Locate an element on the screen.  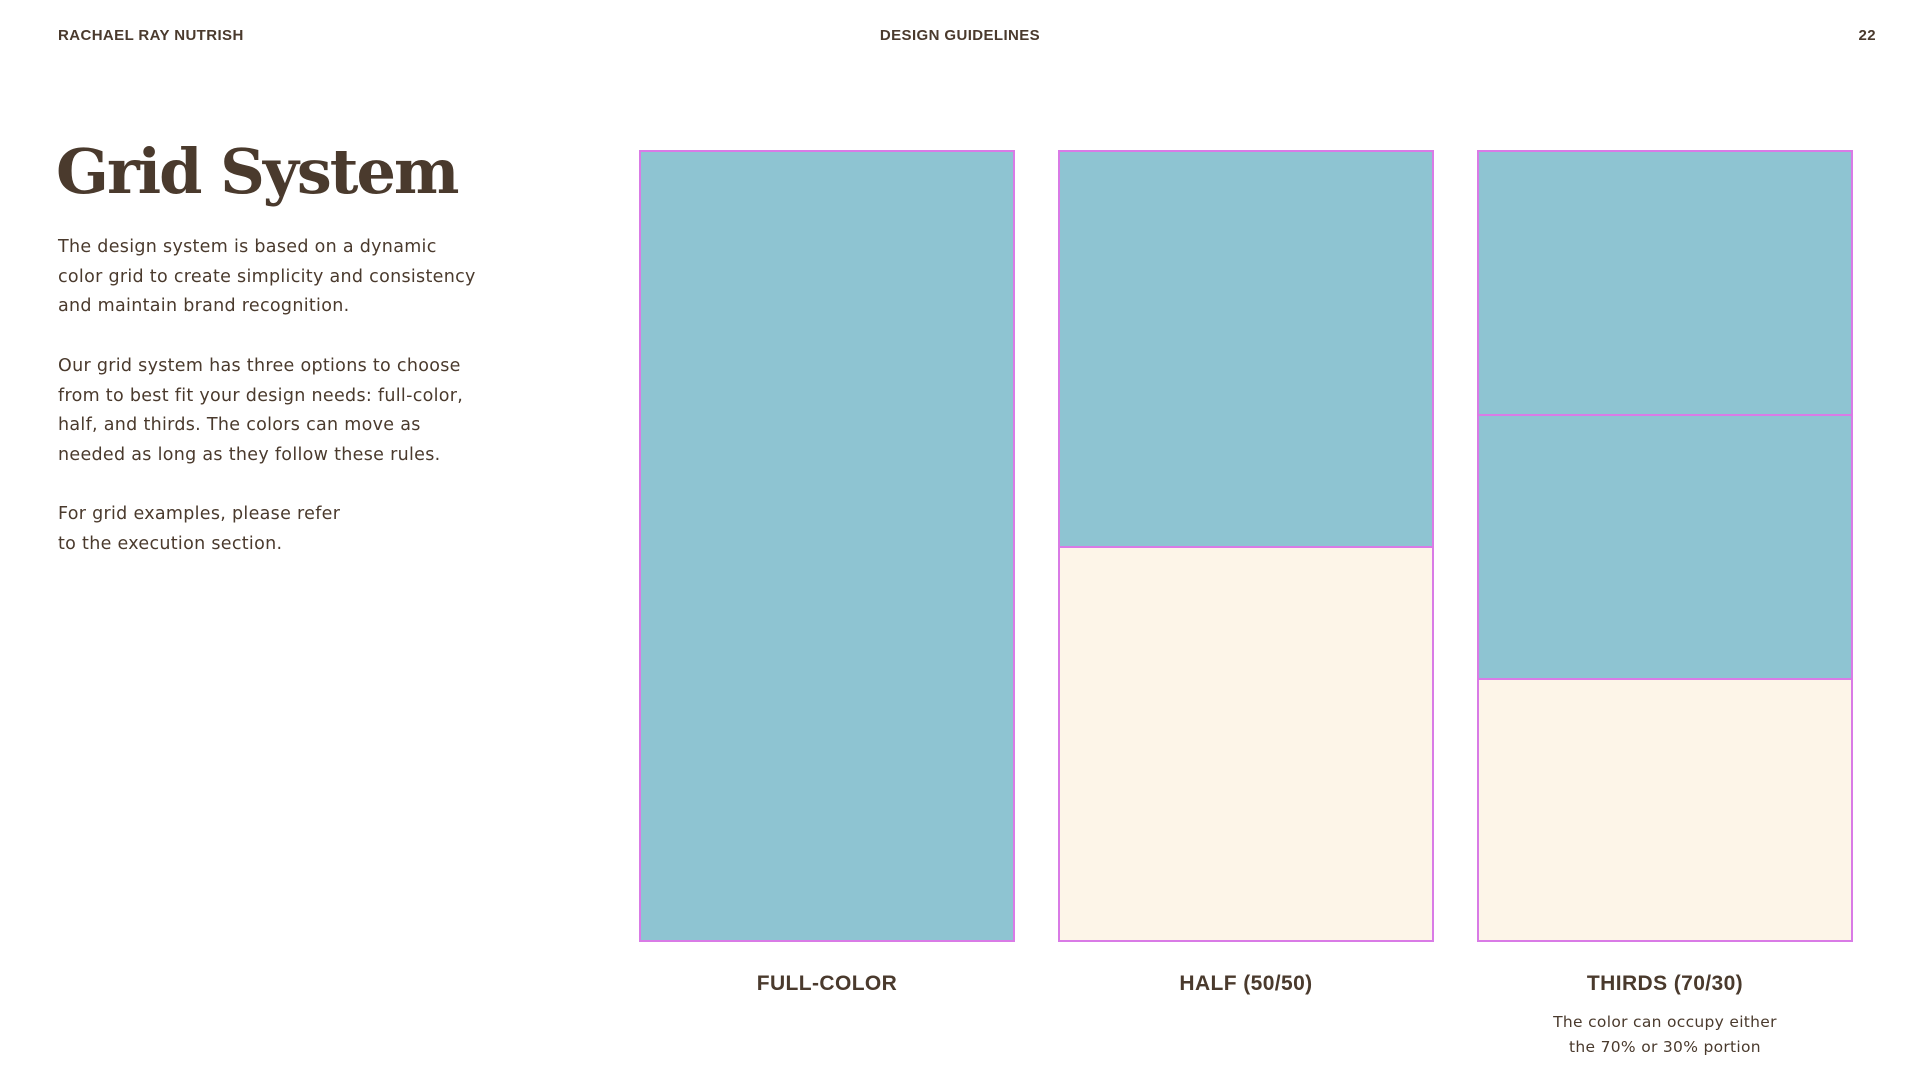
section-title: DESIGN GUIDELINES is located at coordinates (960, 35).